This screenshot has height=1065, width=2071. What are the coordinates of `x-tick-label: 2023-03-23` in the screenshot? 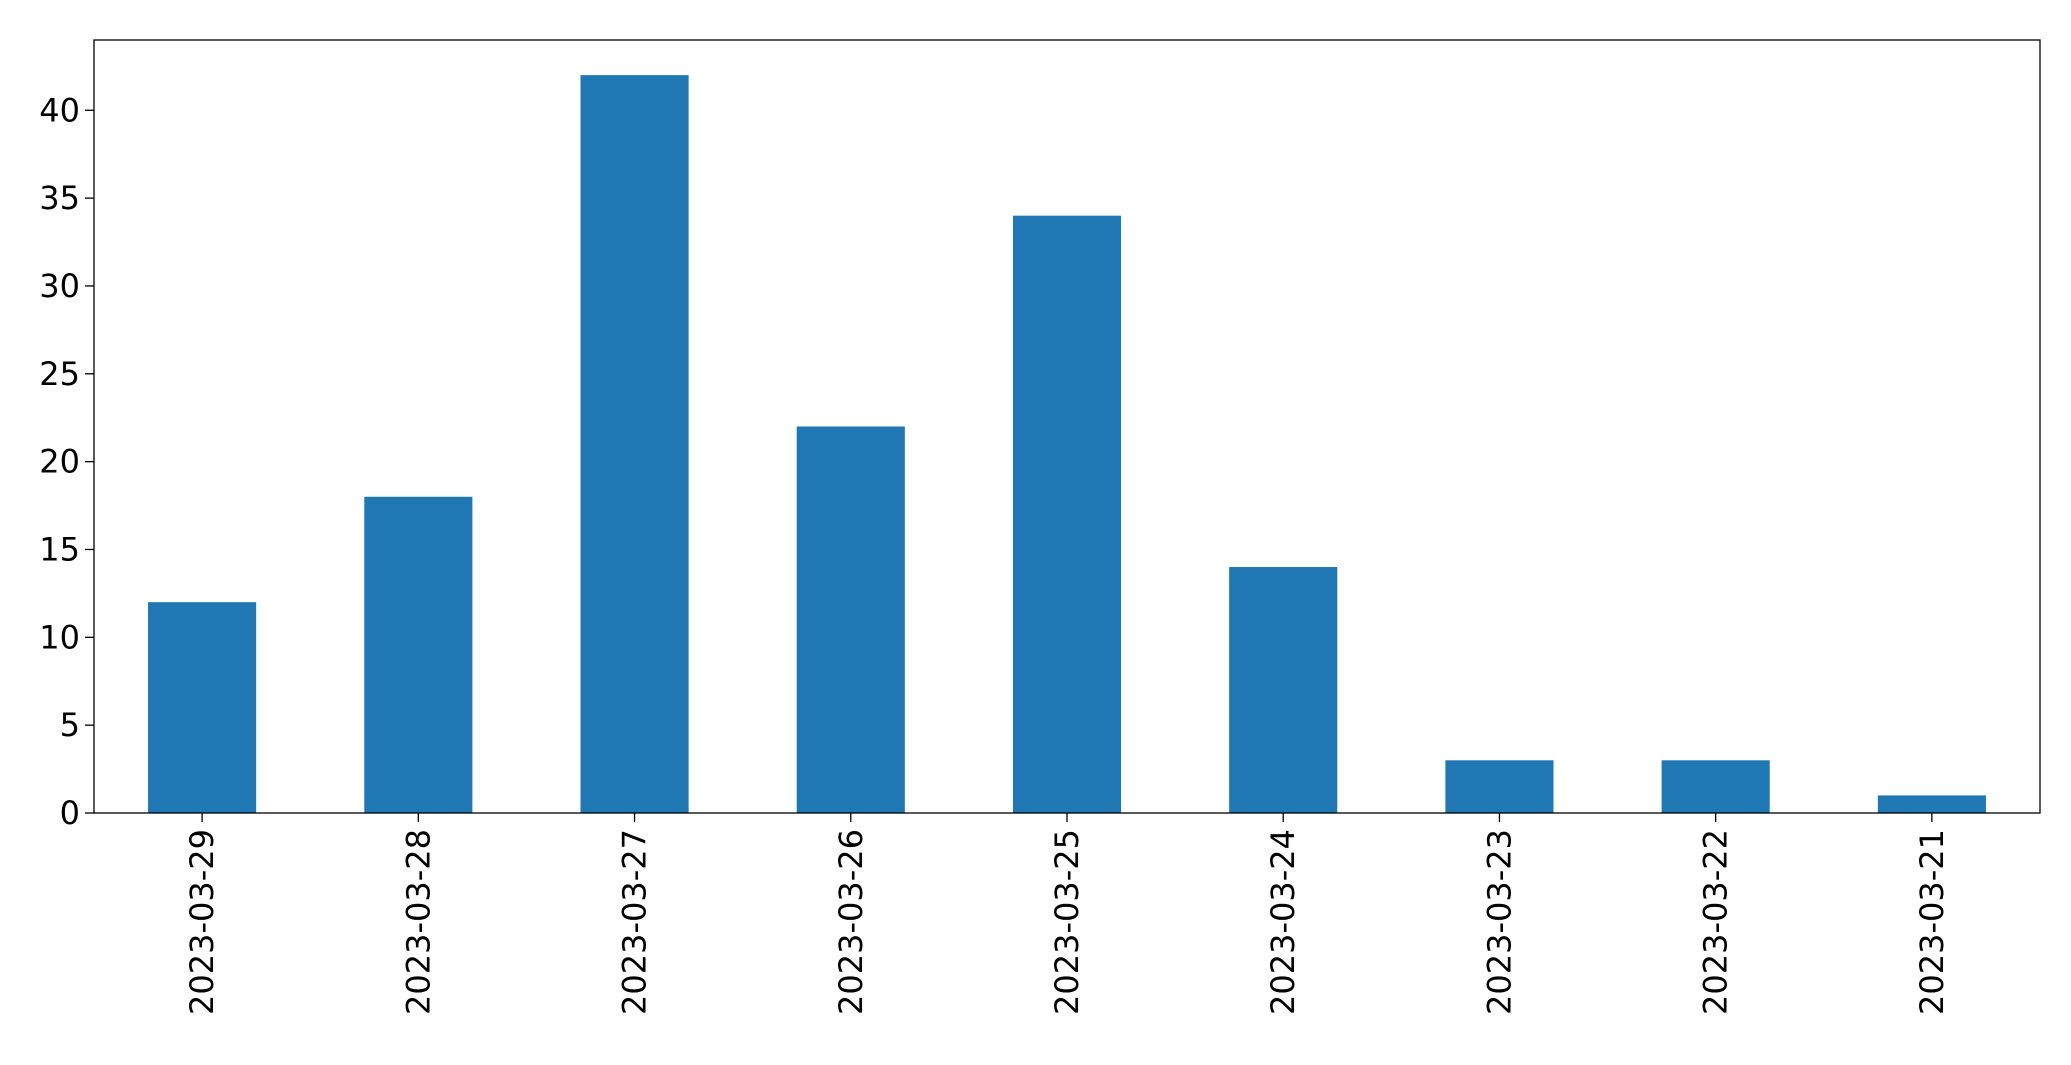 It's located at (1499, 922).